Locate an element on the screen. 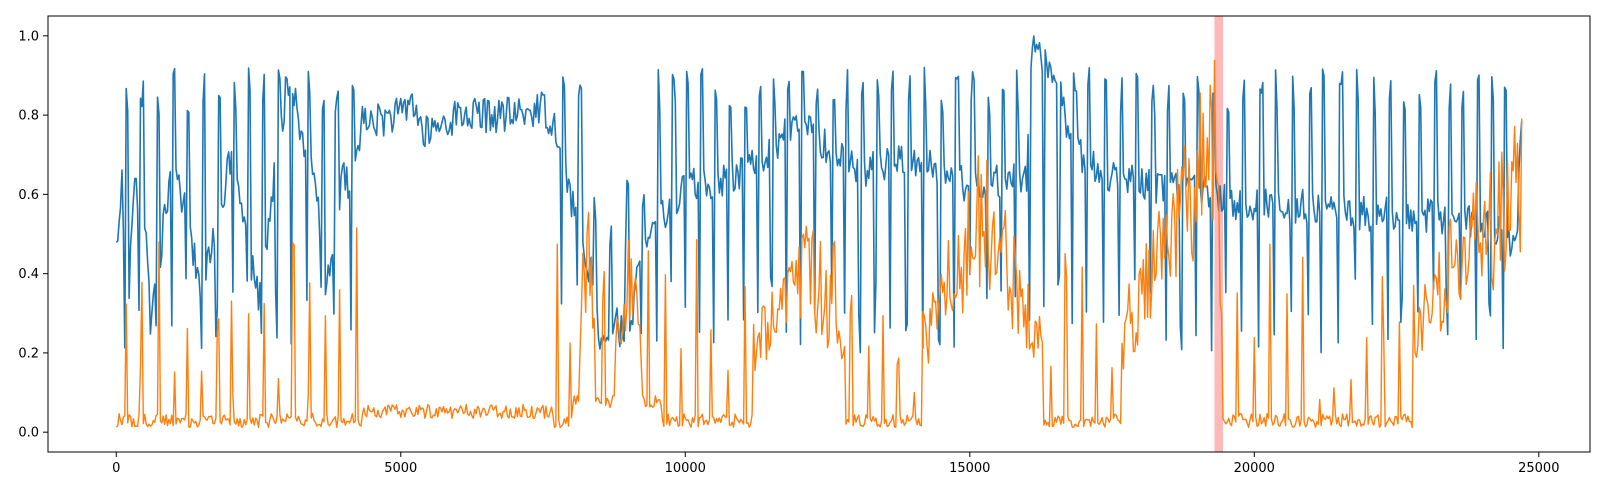 This screenshot has width=1600, height=500. x-tick-label: 5000 is located at coordinates (400, 468).